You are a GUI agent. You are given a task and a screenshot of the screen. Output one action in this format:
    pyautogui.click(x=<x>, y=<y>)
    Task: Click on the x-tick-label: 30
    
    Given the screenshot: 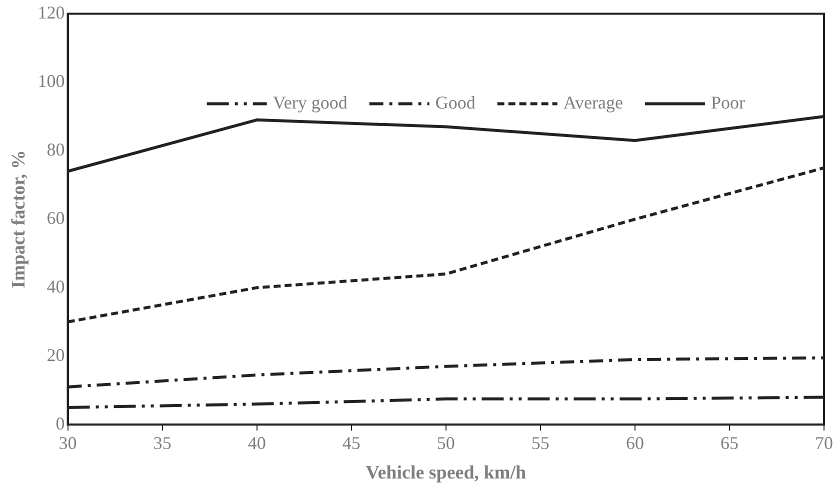 What is the action you would take?
    pyautogui.click(x=67, y=443)
    